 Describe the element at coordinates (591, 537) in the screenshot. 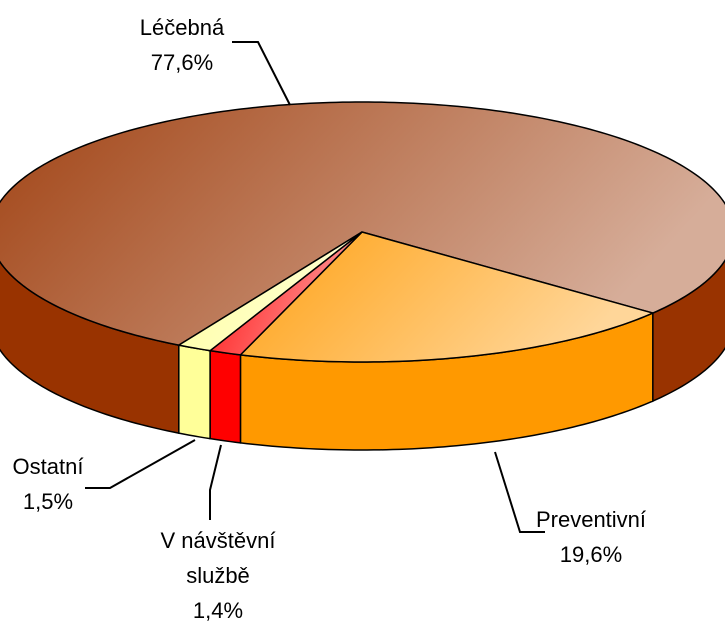

I see `slice-label: Preventivní 19,6%` at that location.